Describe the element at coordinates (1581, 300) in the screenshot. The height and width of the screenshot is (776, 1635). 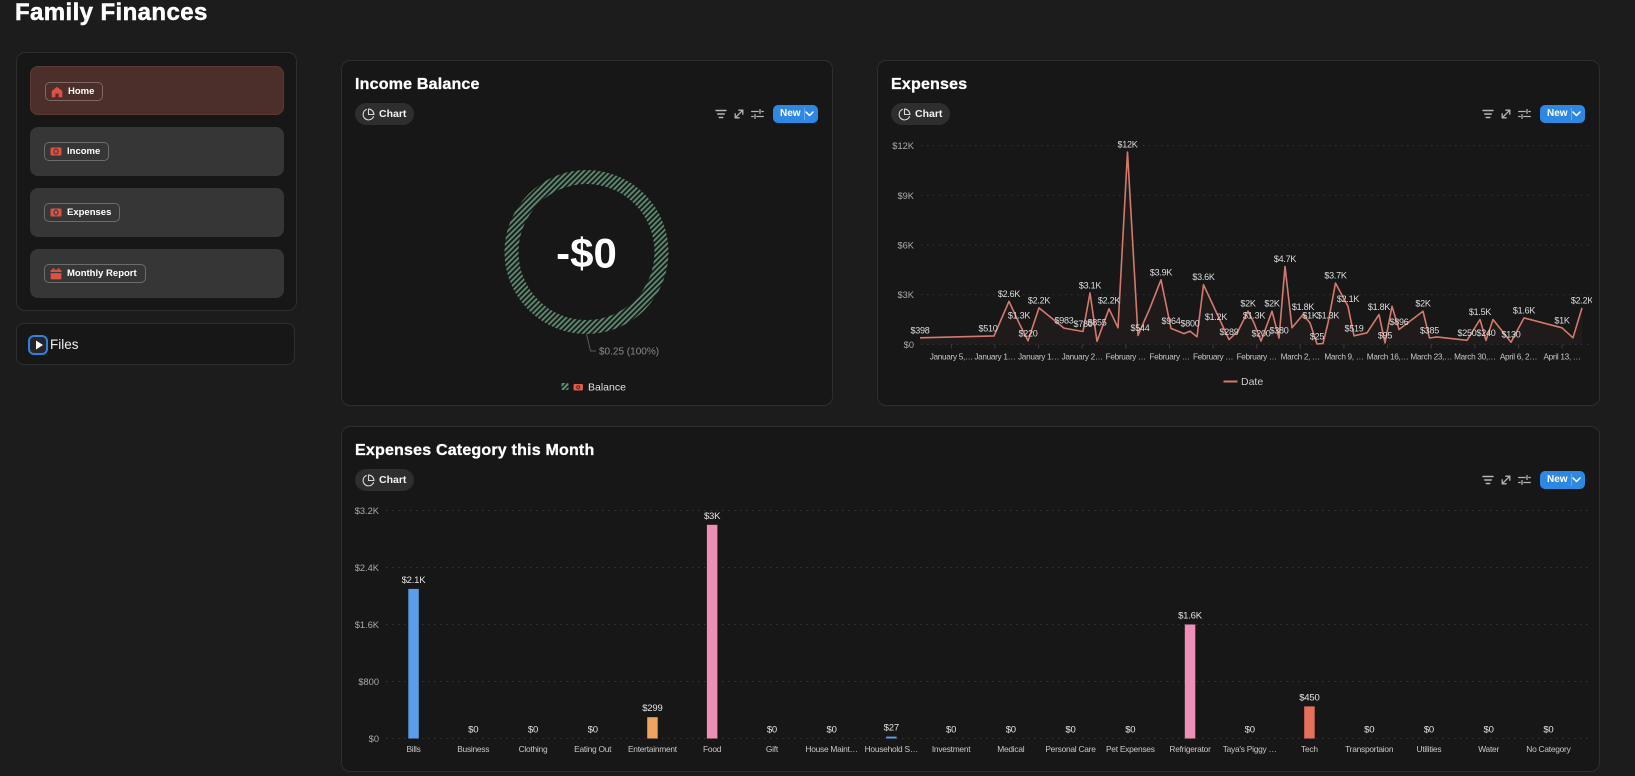
I see `svg-text: $2.2K` at that location.